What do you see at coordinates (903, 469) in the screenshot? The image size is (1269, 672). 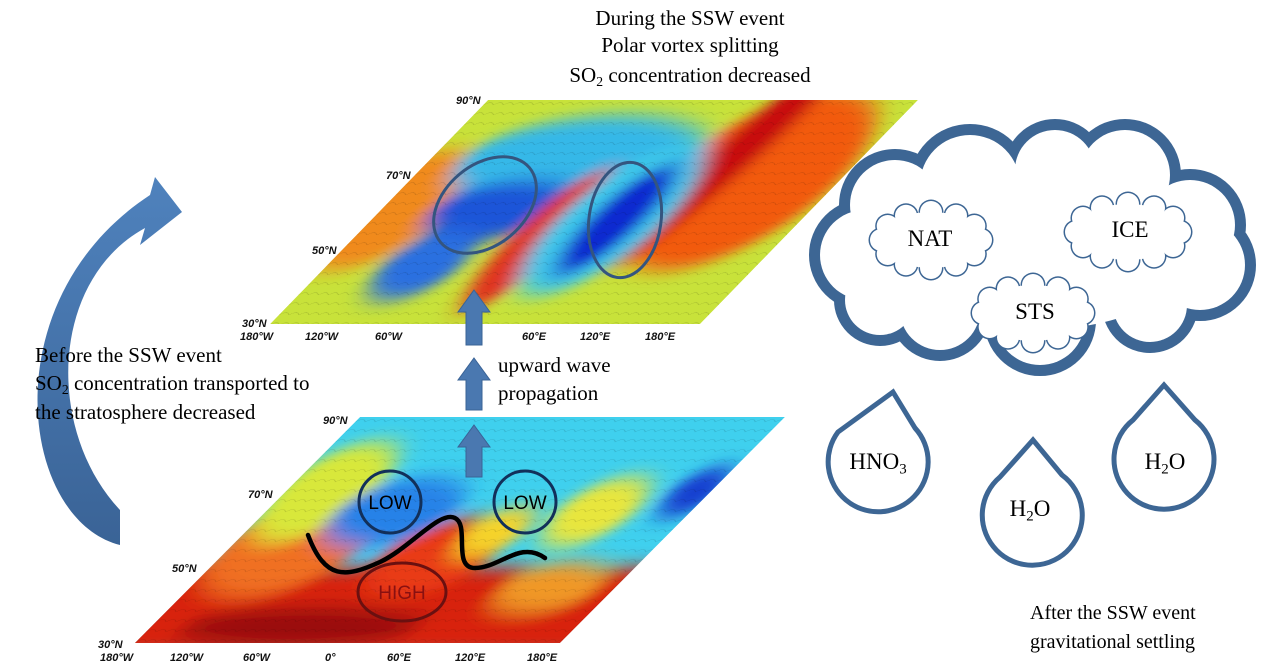 I see `subscript: 3` at bounding box center [903, 469].